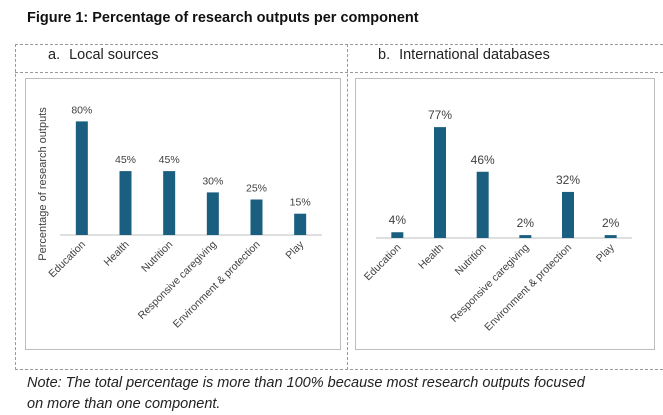 This screenshot has width=663, height=415. What do you see at coordinates (125, 160) in the screenshot?
I see `chart-a-data-label-health: 45%` at bounding box center [125, 160].